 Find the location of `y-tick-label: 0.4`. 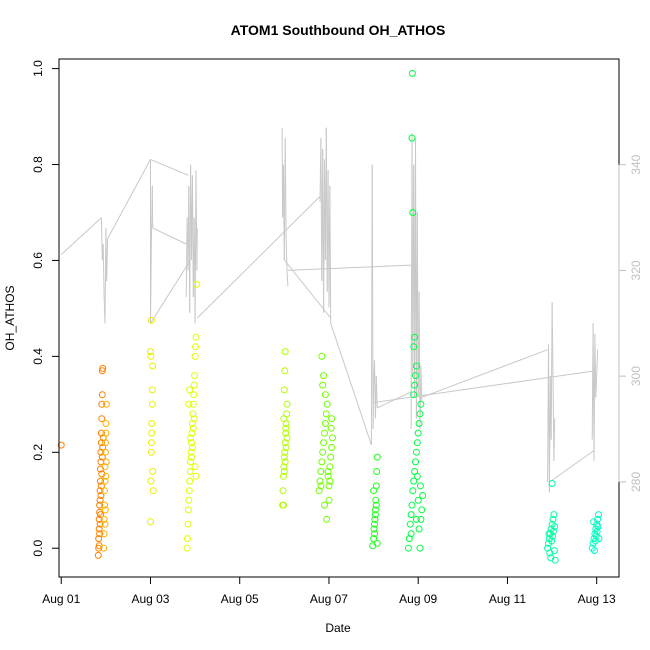

y-tick-label: 0.4 is located at coordinates (38, 356).